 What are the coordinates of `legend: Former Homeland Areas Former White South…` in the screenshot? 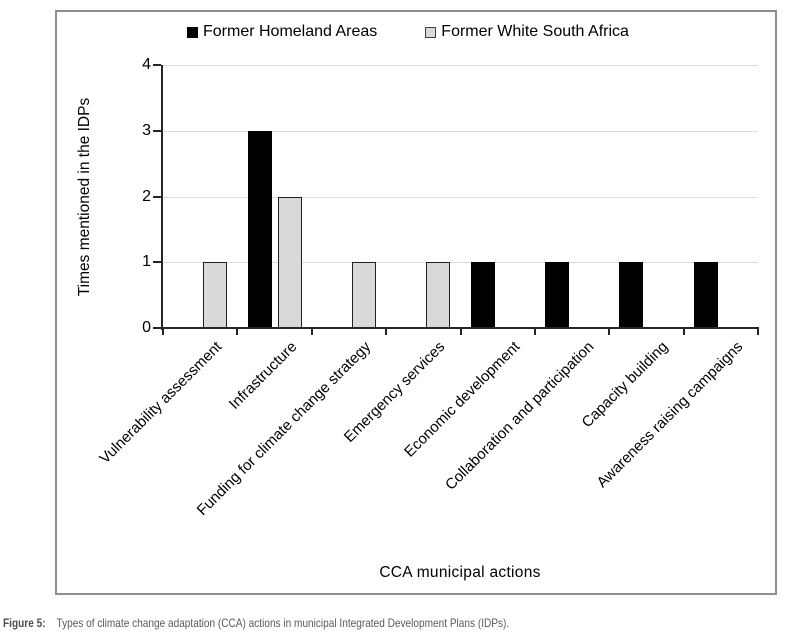 It's located at (408, 32).